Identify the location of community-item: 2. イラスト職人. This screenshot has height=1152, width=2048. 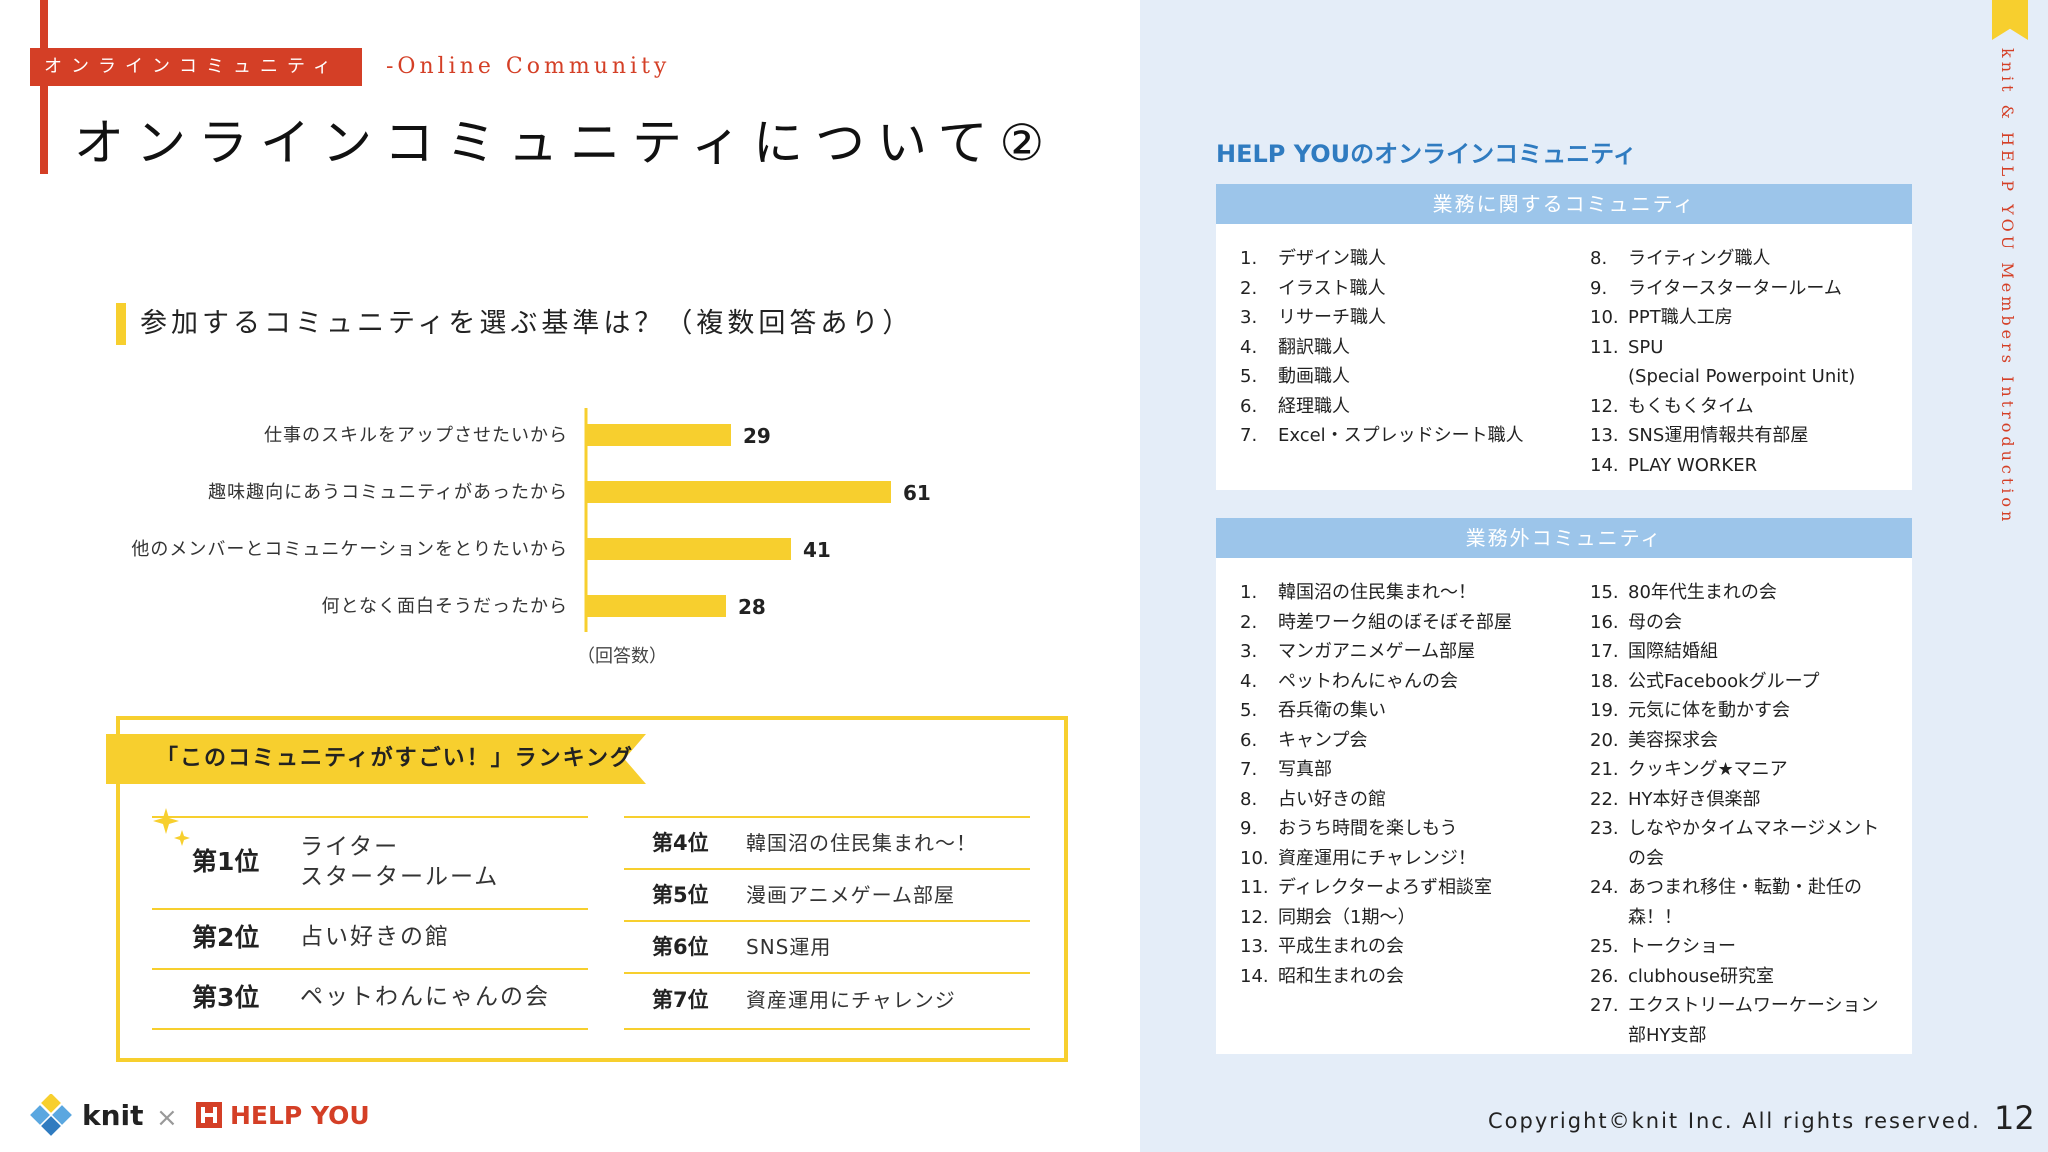
(1405, 289).